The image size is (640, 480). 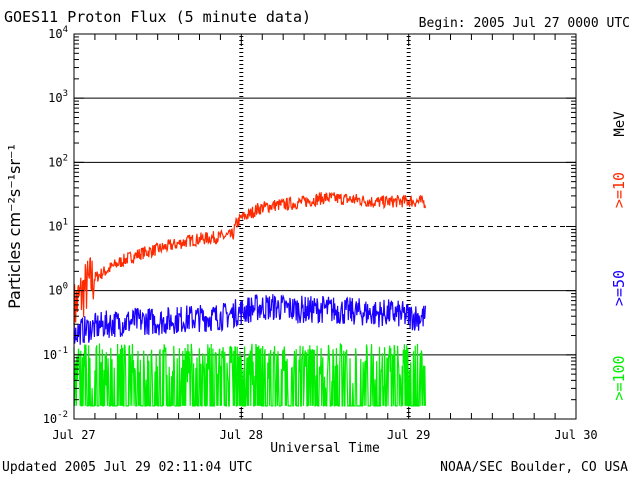 I want to click on x-tick-label: Jul 27, so click(x=73, y=435).